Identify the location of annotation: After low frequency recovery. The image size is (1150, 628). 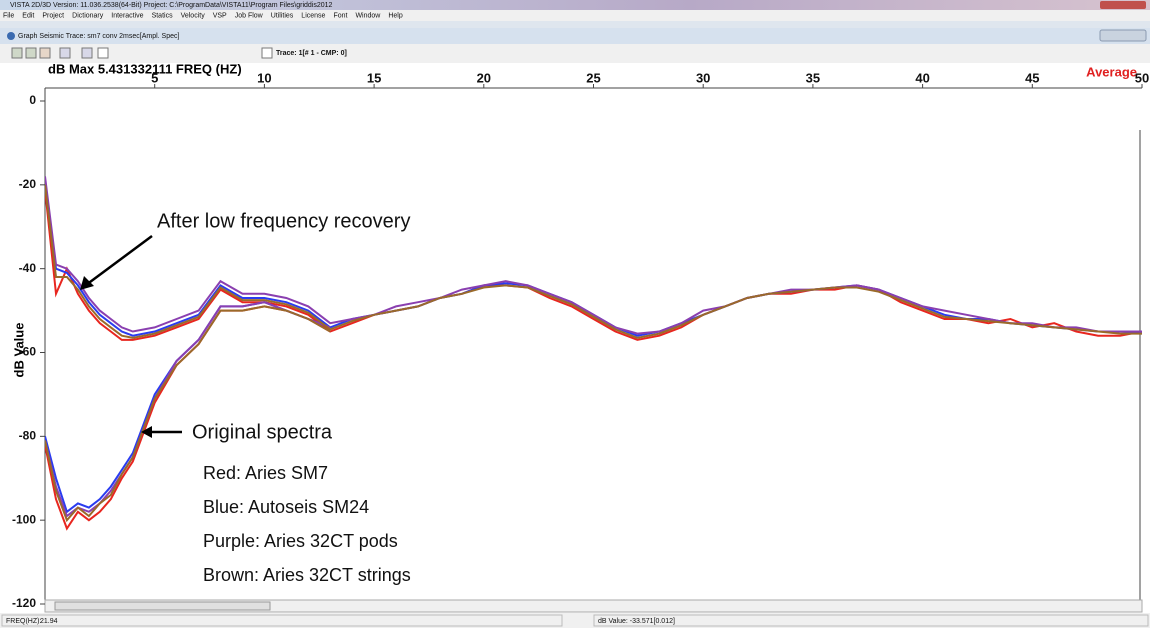
(283, 221).